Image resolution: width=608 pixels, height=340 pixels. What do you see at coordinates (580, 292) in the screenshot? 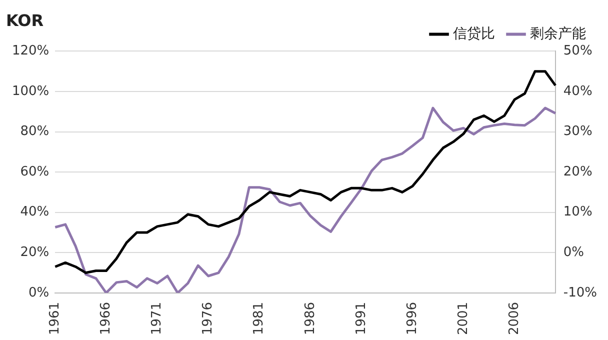
I see `y2-tick-label: -10%` at bounding box center [580, 292].